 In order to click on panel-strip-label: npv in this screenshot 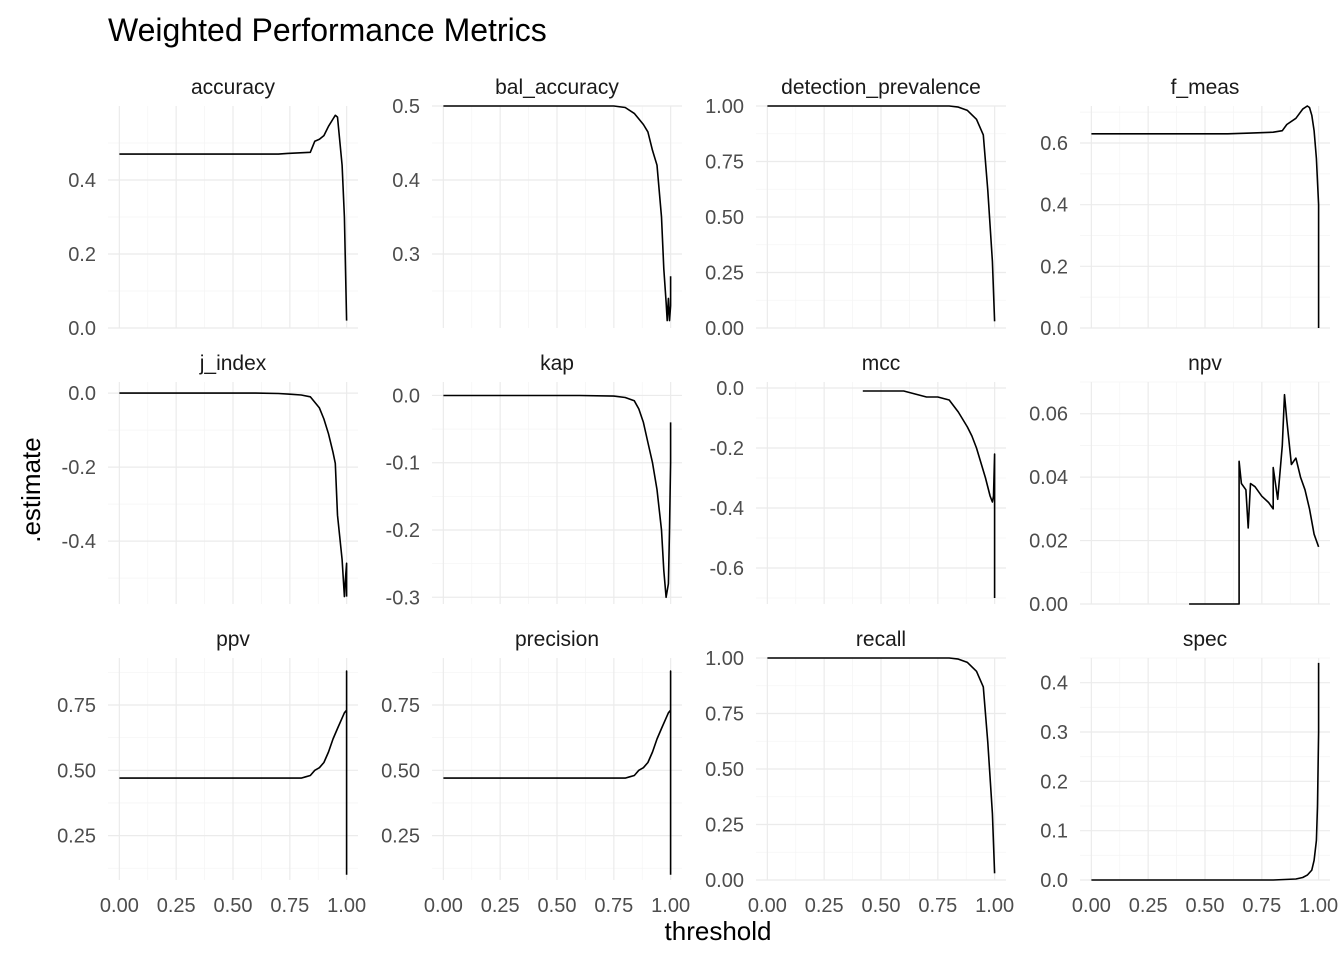, I will do `click(1205, 363)`.